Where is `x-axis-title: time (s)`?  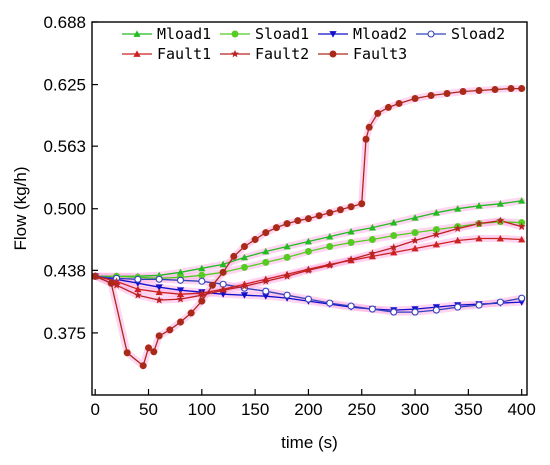 x-axis-title: time (s) is located at coordinates (309, 442).